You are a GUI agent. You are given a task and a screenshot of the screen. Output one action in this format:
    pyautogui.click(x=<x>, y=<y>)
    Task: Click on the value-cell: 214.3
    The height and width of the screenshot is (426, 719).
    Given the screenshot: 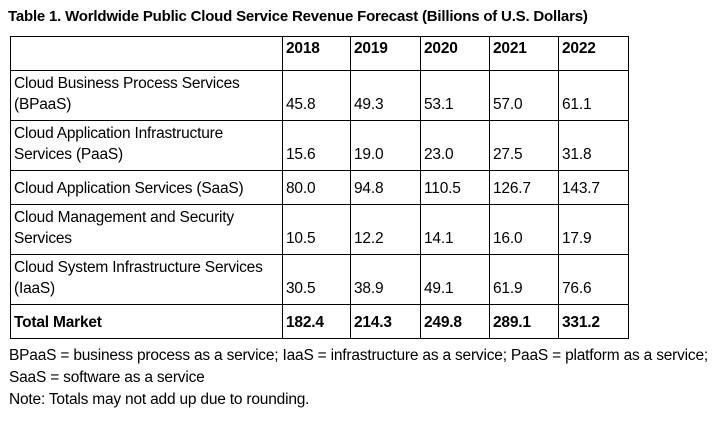 What is the action you would take?
    pyautogui.click(x=385, y=321)
    